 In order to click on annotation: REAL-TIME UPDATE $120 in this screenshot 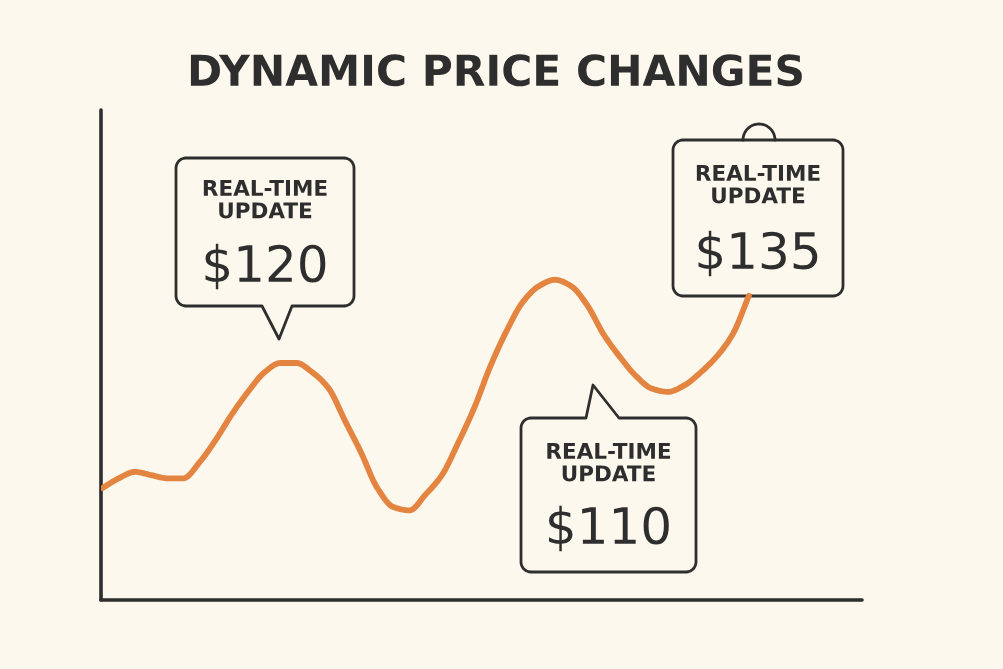, I will do `click(265, 235)`.